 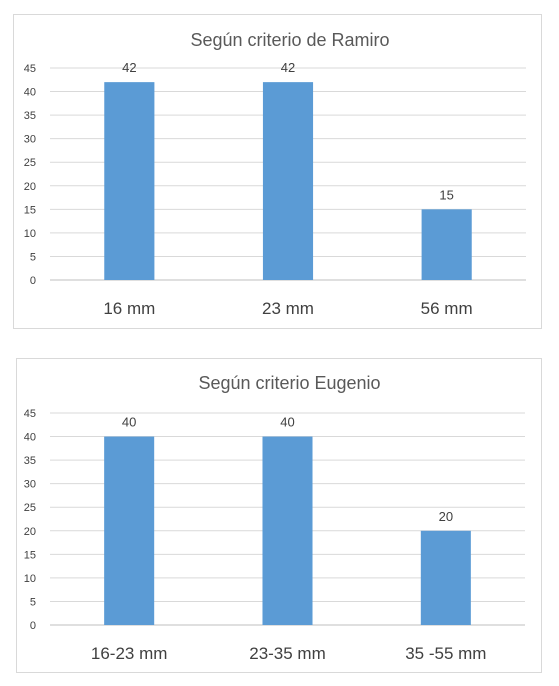 What do you see at coordinates (30, 461) in the screenshot?
I see `chart-1-ytick-label: 35` at bounding box center [30, 461].